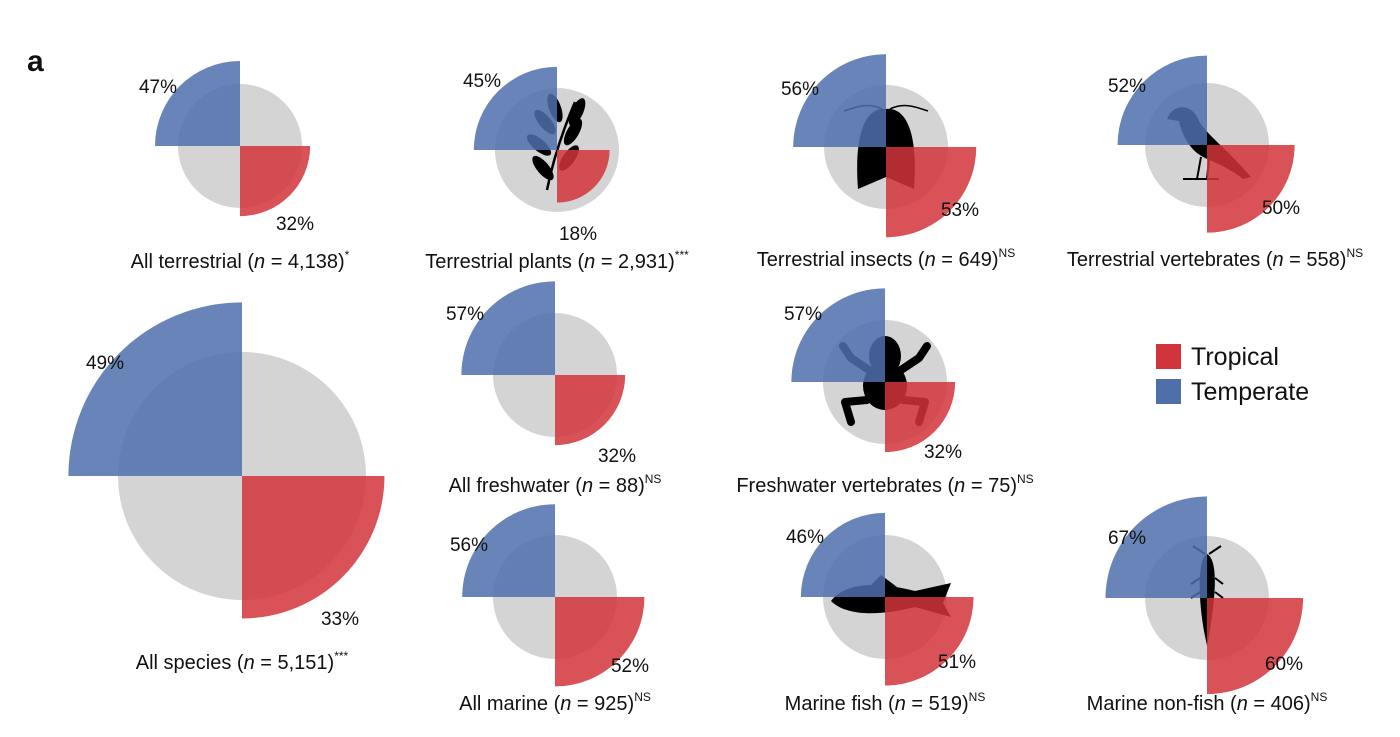  Describe the element at coordinates (635, 262) in the screenshot. I see `caption-n-value: = 2,931)` at that location.